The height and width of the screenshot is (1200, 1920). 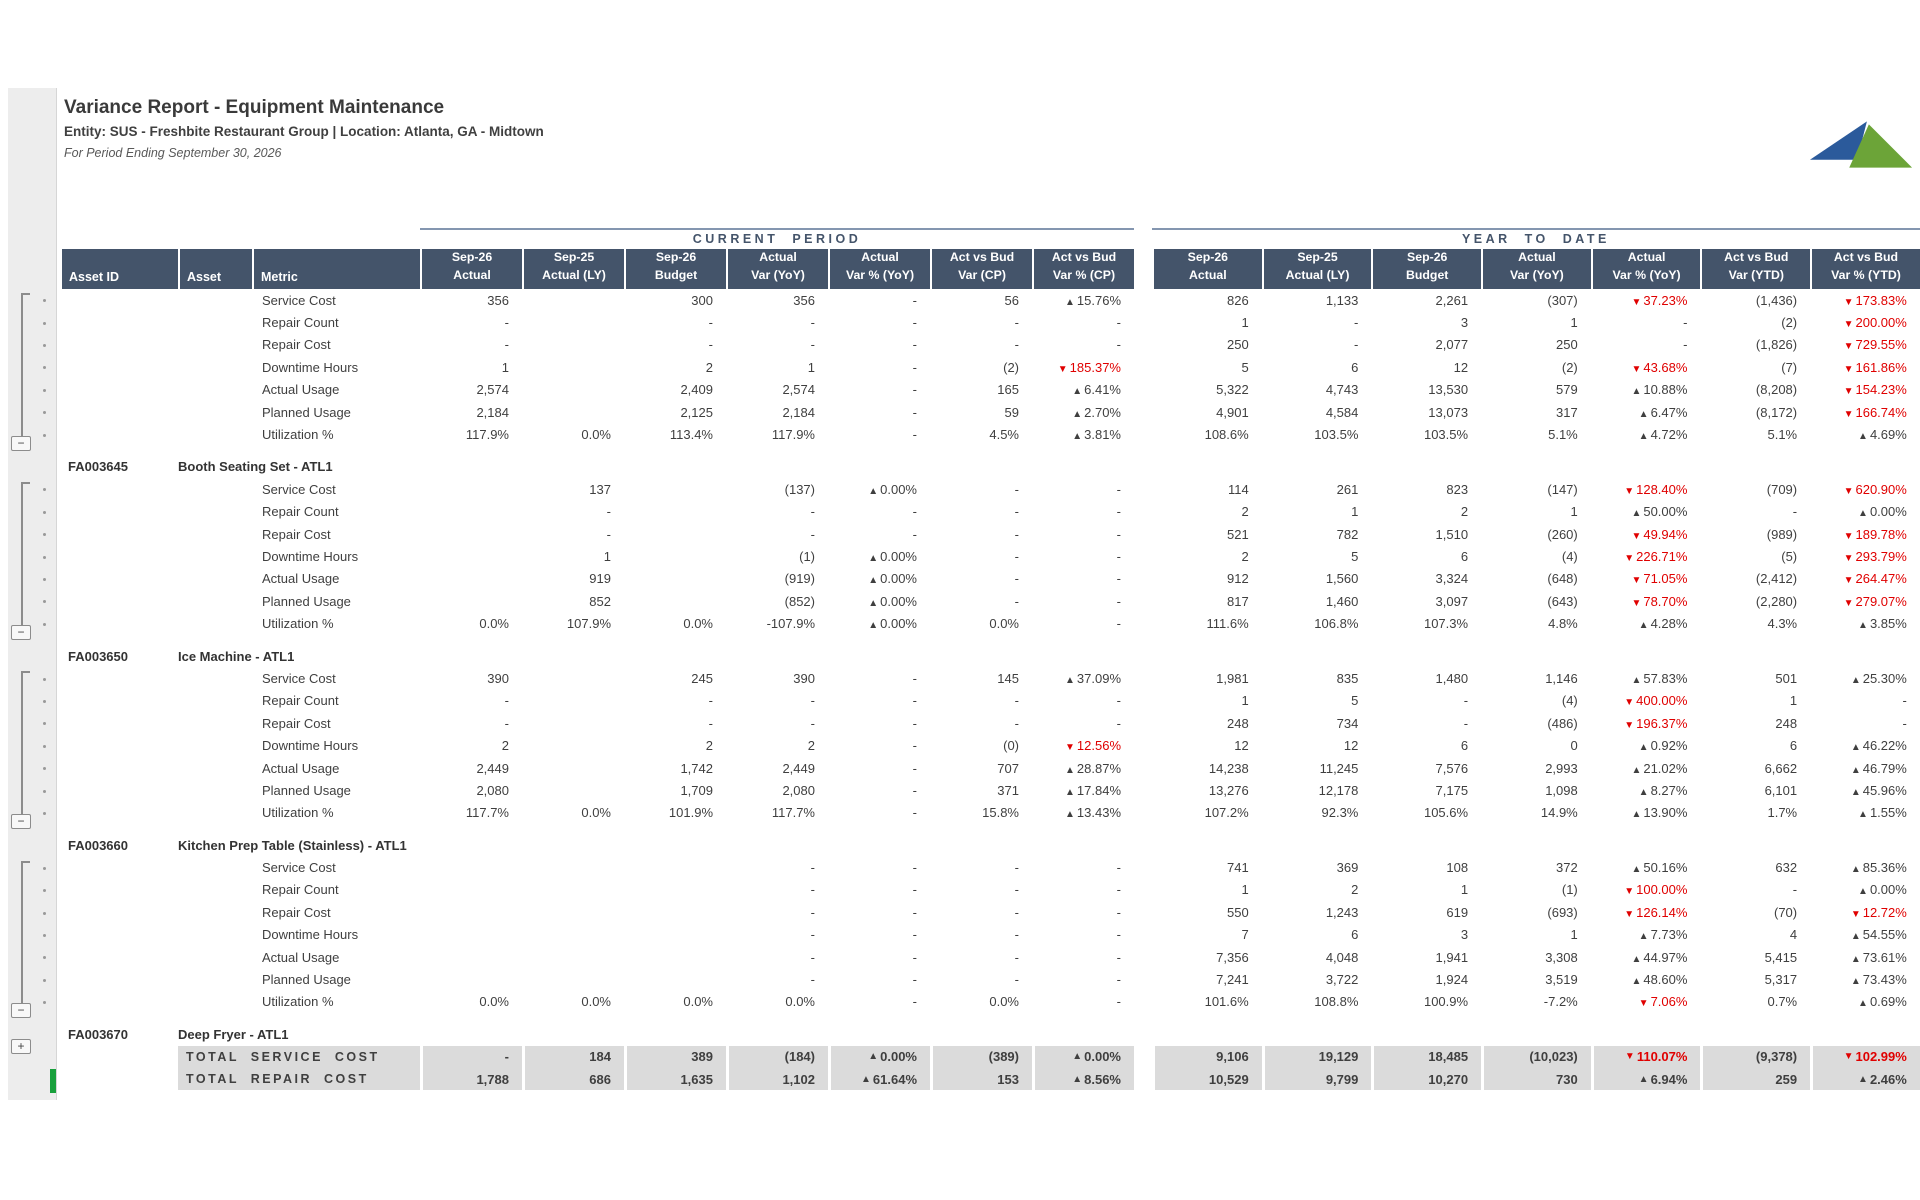 What do you see at coordinates (498, 678) in the screenshot?
I see `value-cell: 390` at bounding box center [498, 678].